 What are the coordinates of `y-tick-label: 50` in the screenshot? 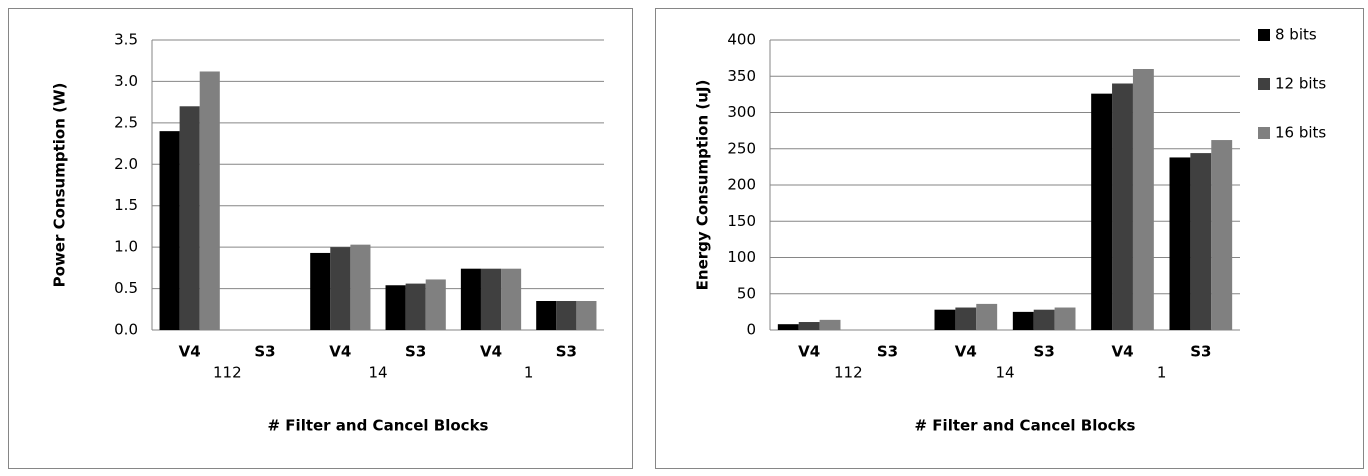 It's located at (746, 293).